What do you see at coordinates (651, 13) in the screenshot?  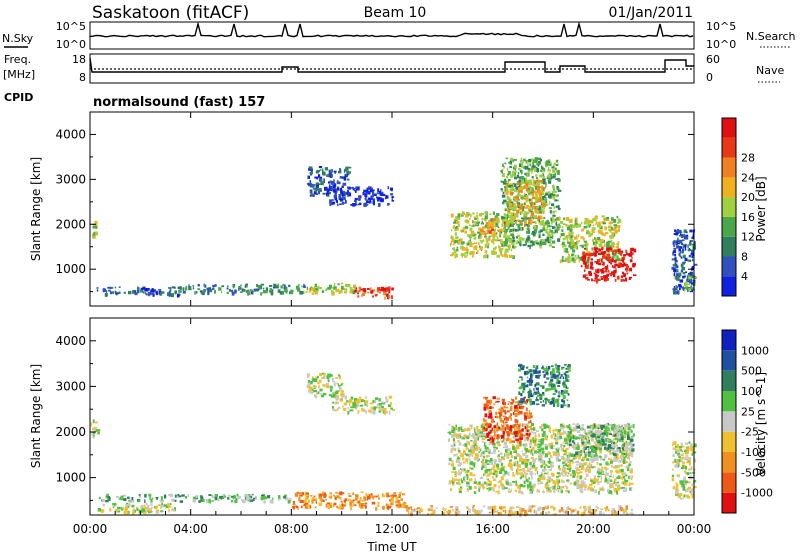 I see `date-title: 01/Jan/2011` at bounding box center [651, 13].